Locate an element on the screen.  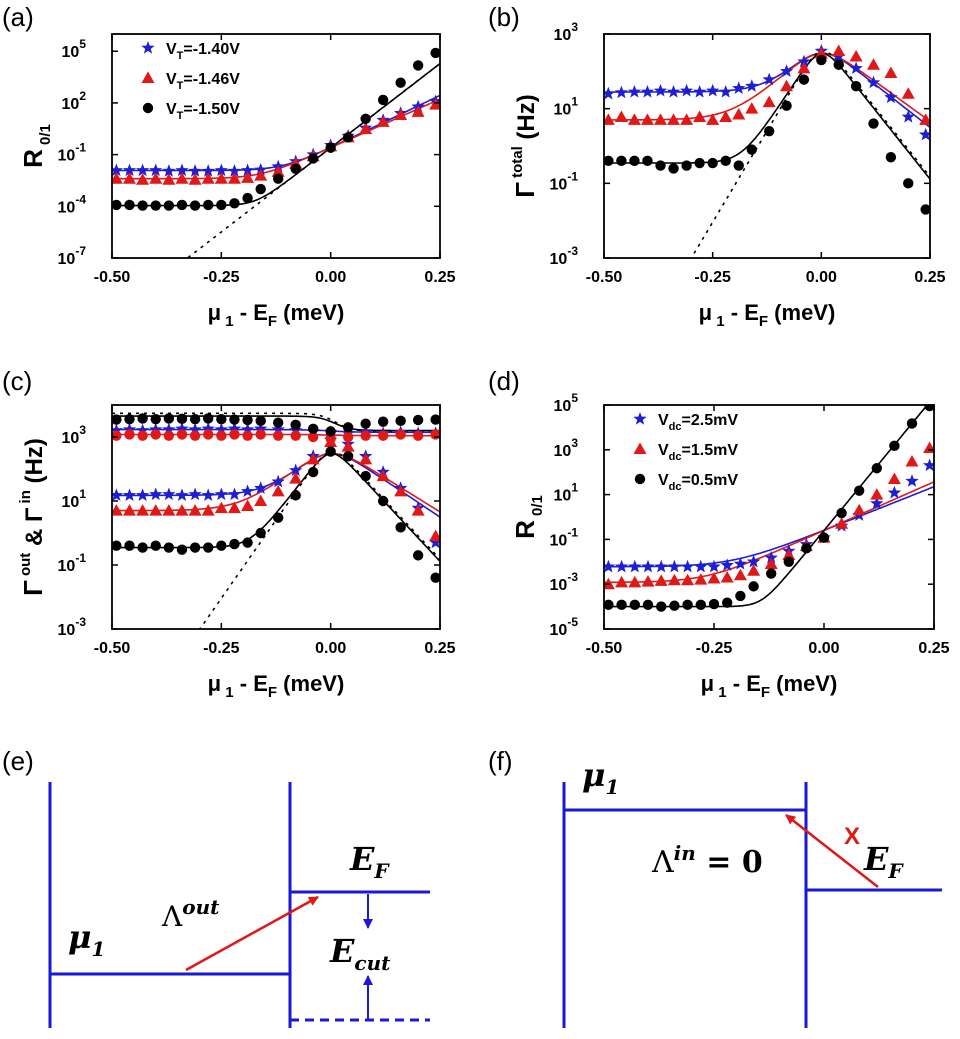
x-tick-label: -0.25 is located at coordinates (221, 277).